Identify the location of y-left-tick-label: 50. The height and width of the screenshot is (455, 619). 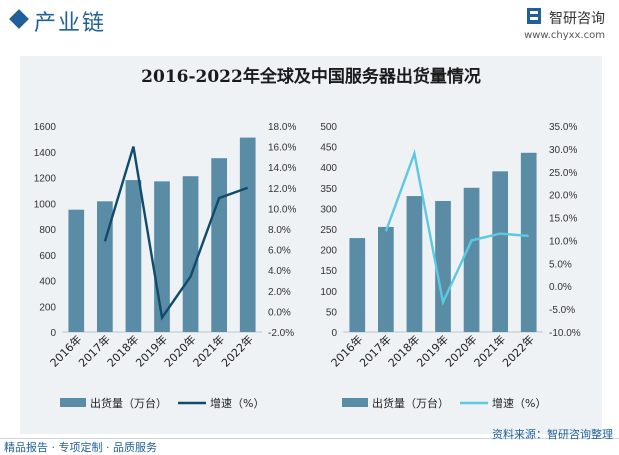
(332, 312).